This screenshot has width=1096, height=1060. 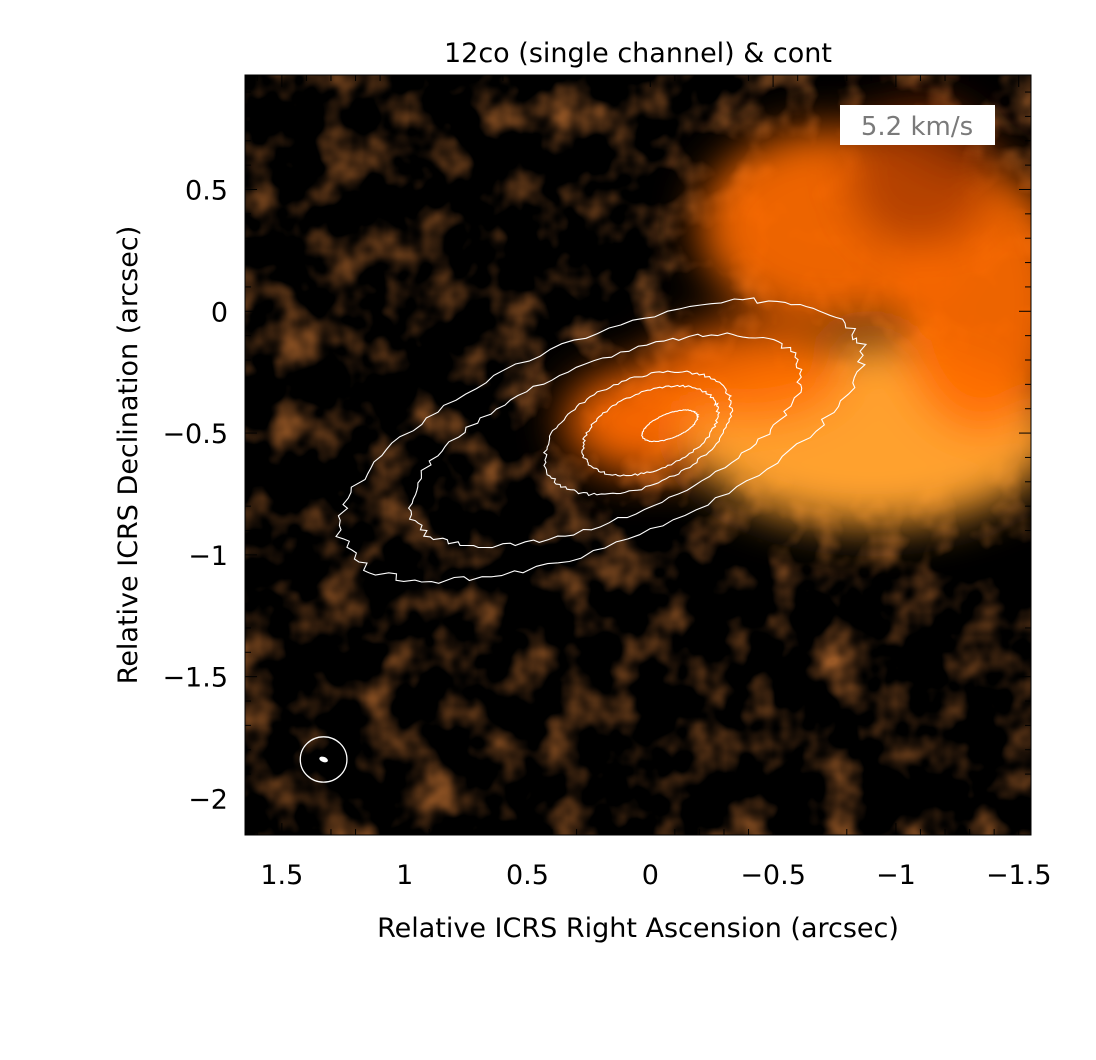 I want to click on velocity-label: 5.2 km/s, so click(x=917, y=127).